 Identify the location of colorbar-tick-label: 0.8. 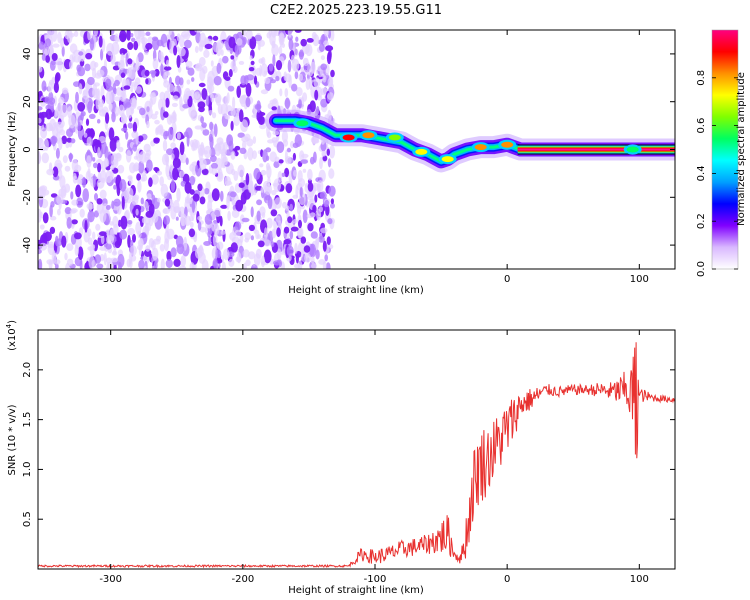
(701, 78).